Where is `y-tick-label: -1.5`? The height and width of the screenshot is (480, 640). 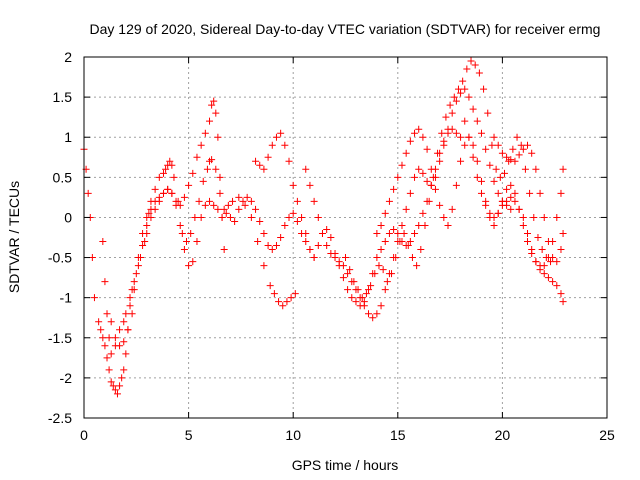 y-tick-label: -1.5 is located at coordinates (60, 338).